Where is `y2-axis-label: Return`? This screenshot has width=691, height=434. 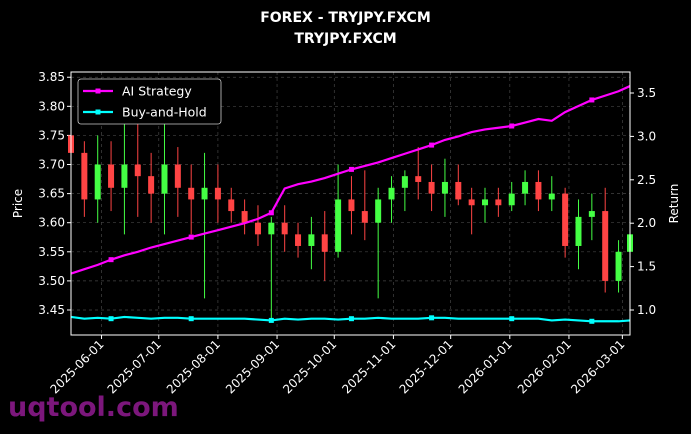
y2-axis-label: Return is located at coordinates (674, 204).